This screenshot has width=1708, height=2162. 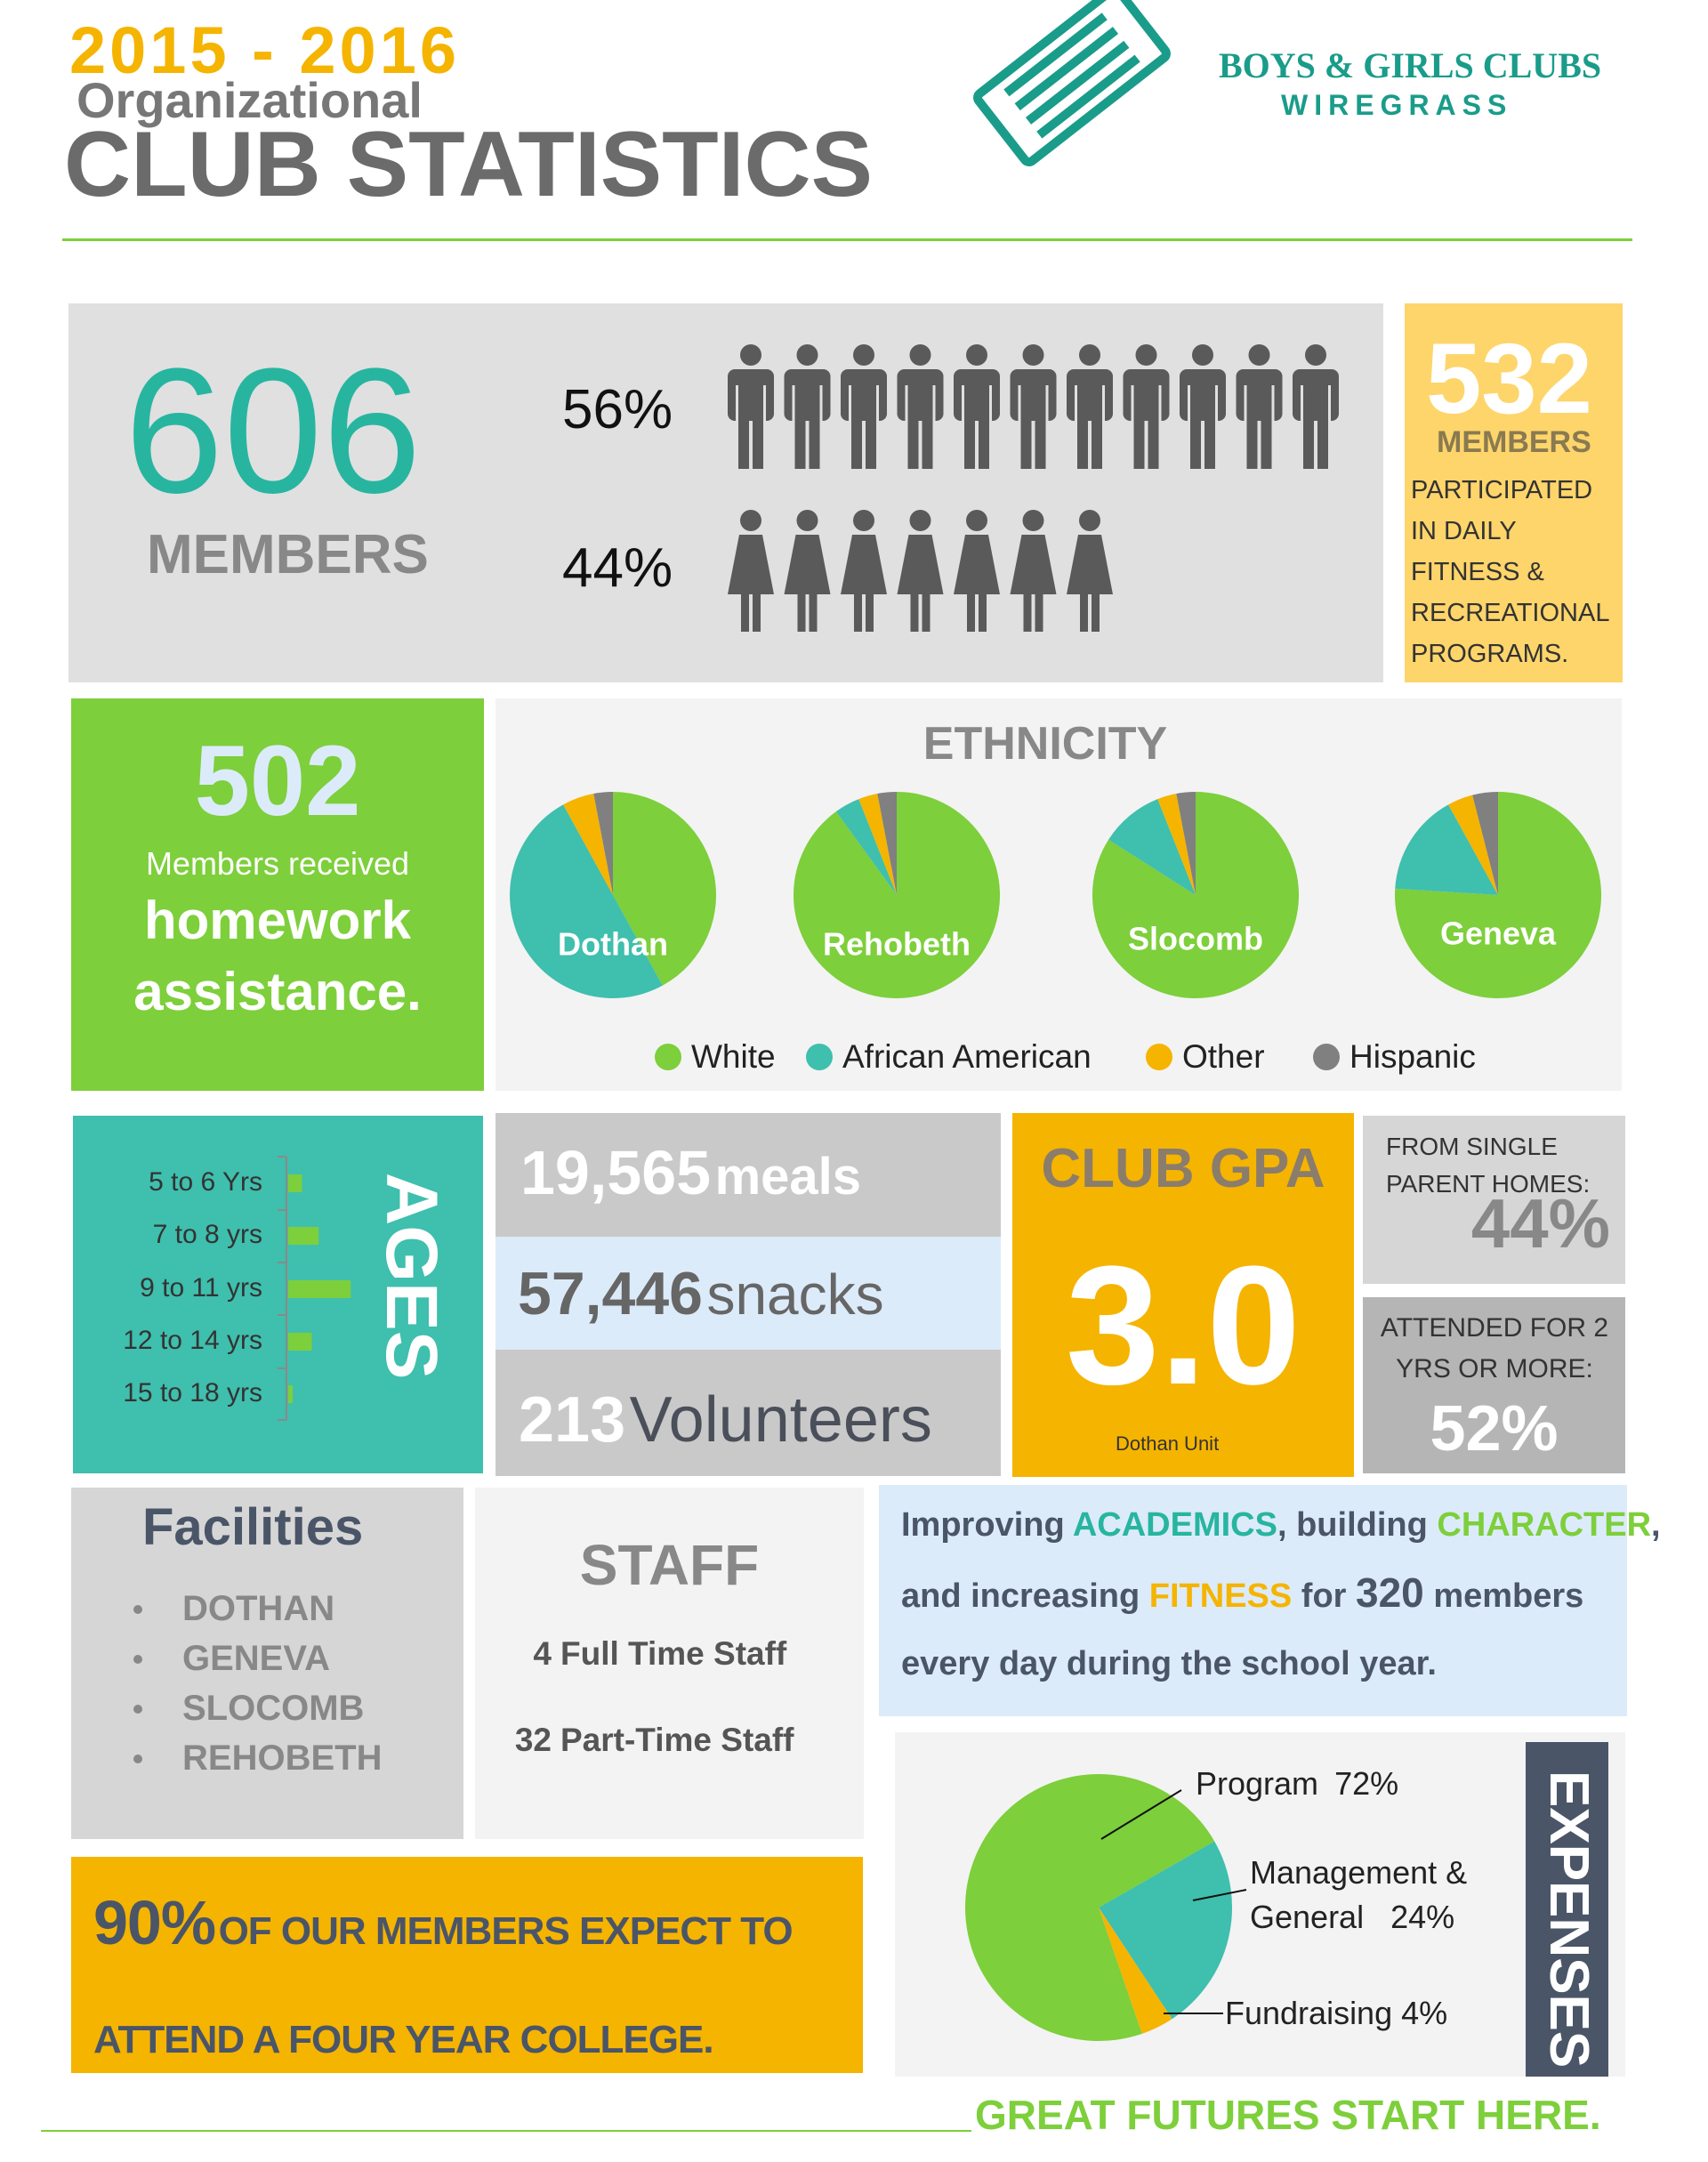 I want to click on staff-count: 4, so click(x=542, y=1654).